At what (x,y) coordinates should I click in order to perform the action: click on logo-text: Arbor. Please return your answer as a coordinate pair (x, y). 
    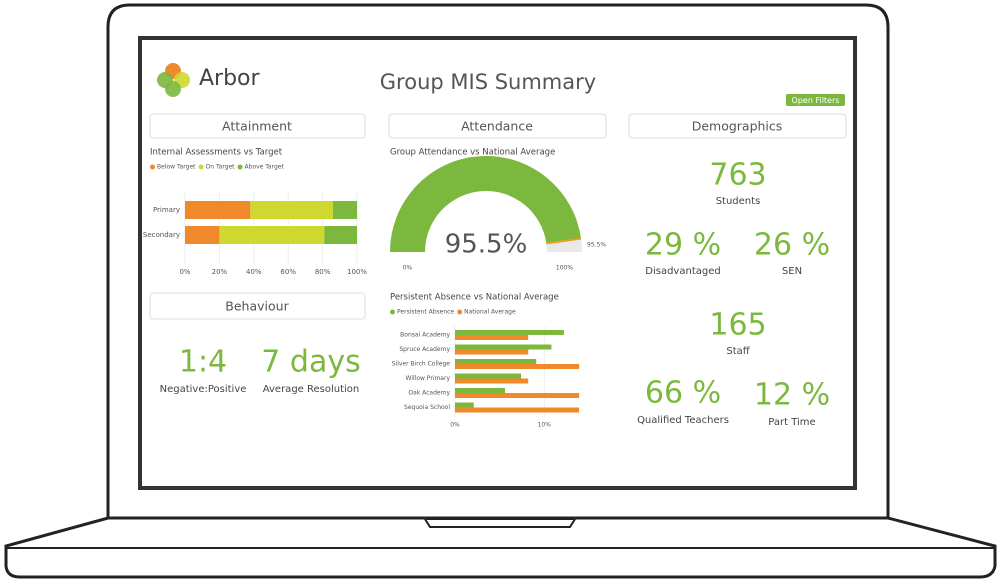
    Looking at the image, I should click on (230, 78).